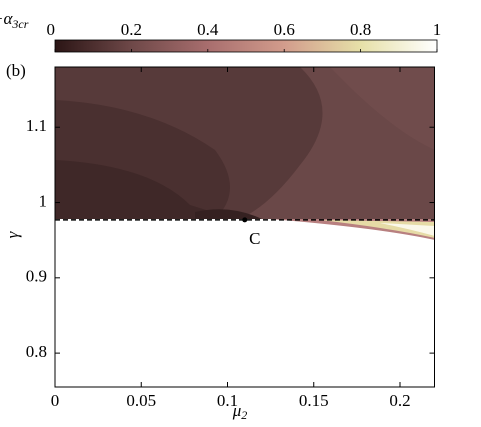 The height and width of the screenshot is (427, 481). What do you see at coordinates (208, 29) in the screenshot?
I see `colorbar-tick-label: 0.4` at bounding box center [208, 29].